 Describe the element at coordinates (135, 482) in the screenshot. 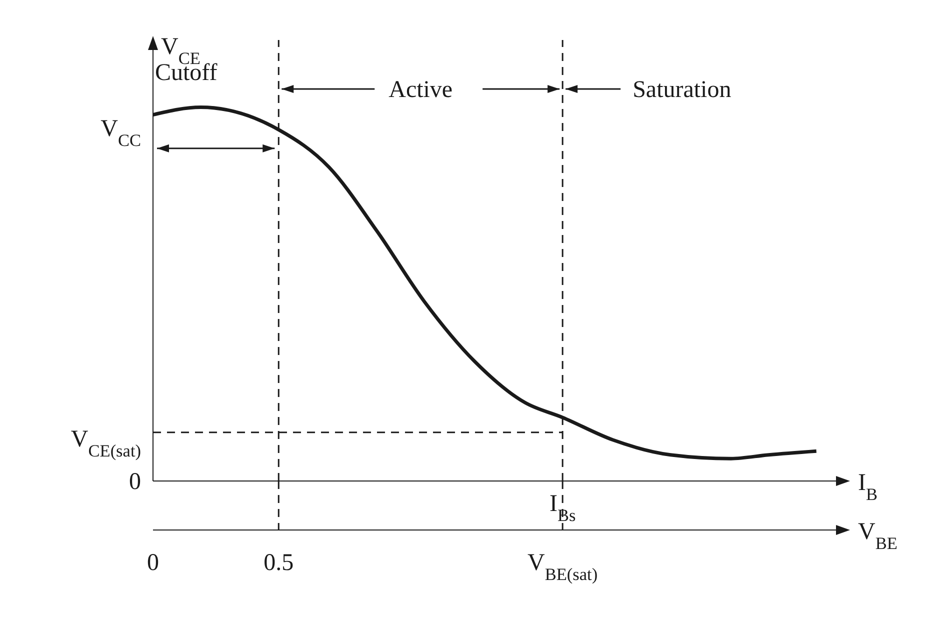

I see `text: 0` at that location.